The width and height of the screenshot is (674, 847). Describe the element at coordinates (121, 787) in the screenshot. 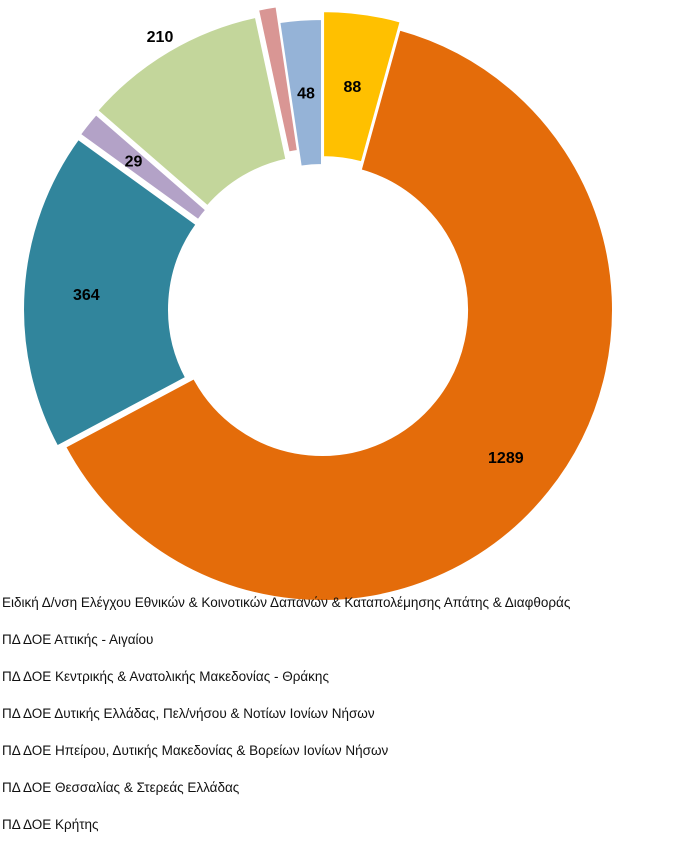

I see `legend-item: ΠΔ ΔΟΕ Θεσσαλίας & Στερεάς Ελλάδας` at that location.